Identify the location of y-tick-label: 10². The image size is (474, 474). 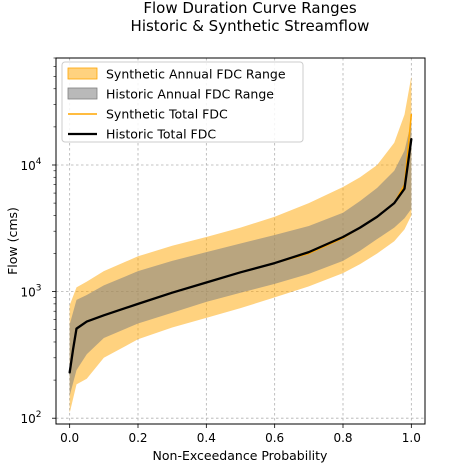
(30, 418).